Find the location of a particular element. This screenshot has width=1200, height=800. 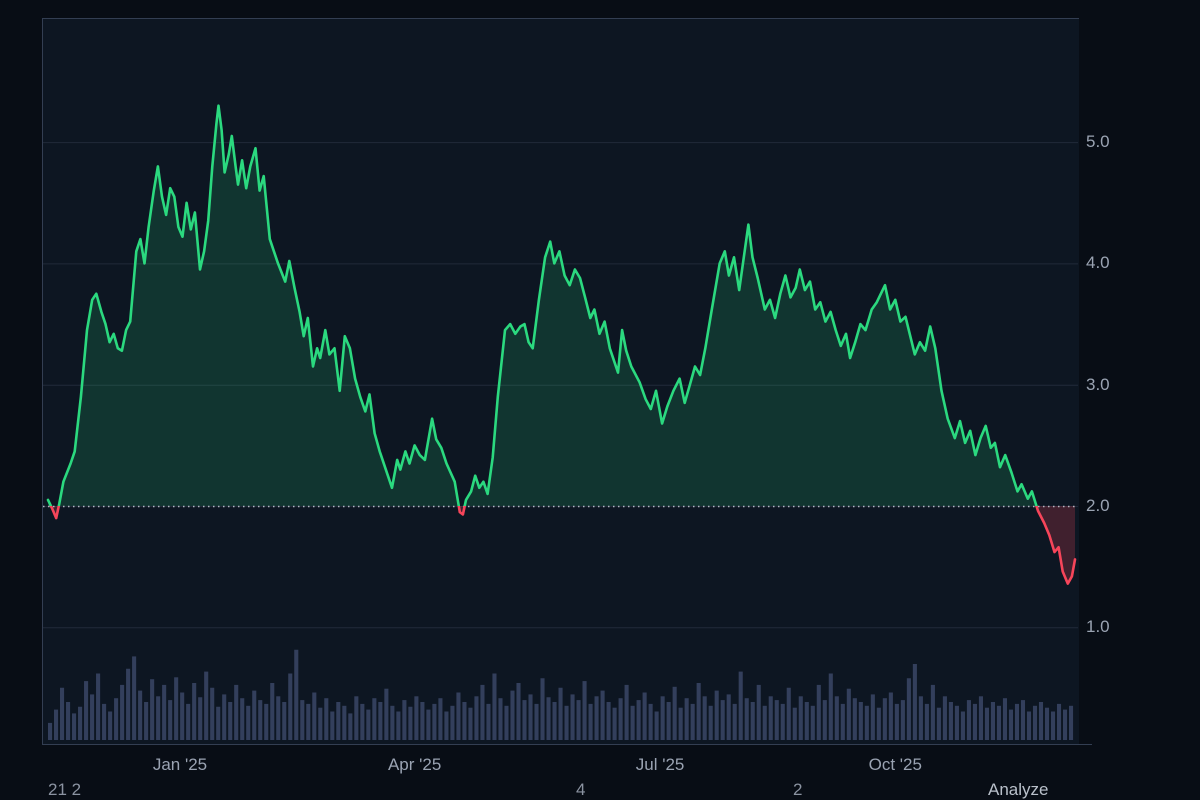

footer-text: 4 is located at coordinates (581, 789).